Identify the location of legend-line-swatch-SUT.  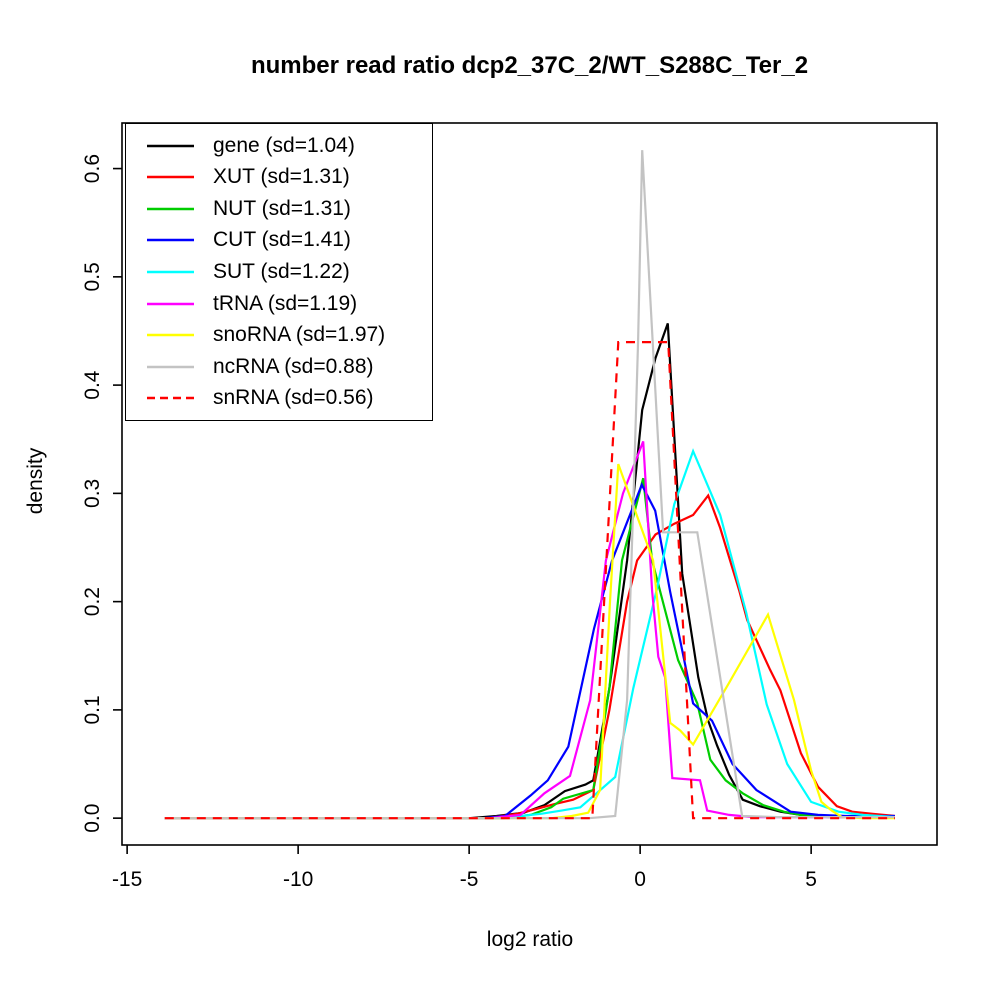
(170, 272).